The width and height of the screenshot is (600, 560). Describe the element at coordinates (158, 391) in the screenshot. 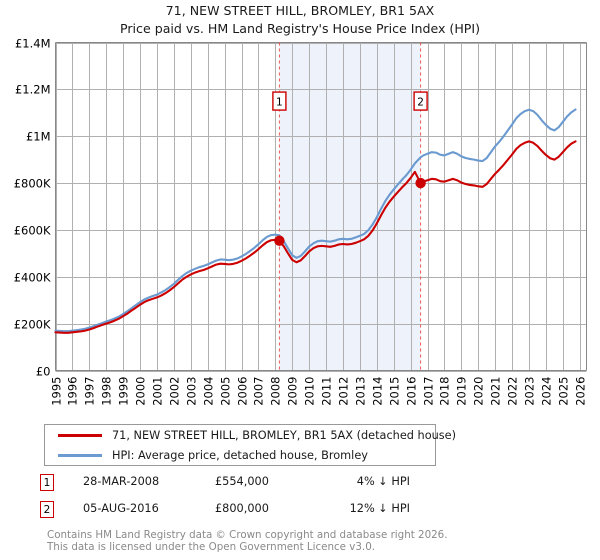

I see `x-axis-tick-label: 2001` at that location.